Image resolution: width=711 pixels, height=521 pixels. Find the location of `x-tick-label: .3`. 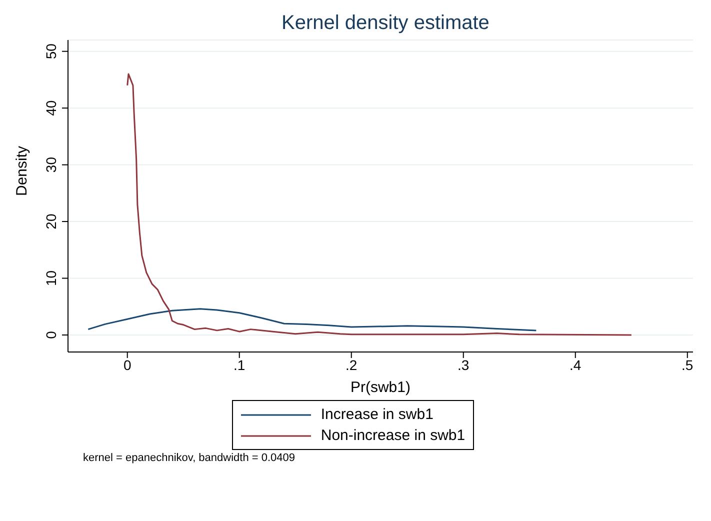

x-tick-label: .3 is located at coordinates (464, 364).